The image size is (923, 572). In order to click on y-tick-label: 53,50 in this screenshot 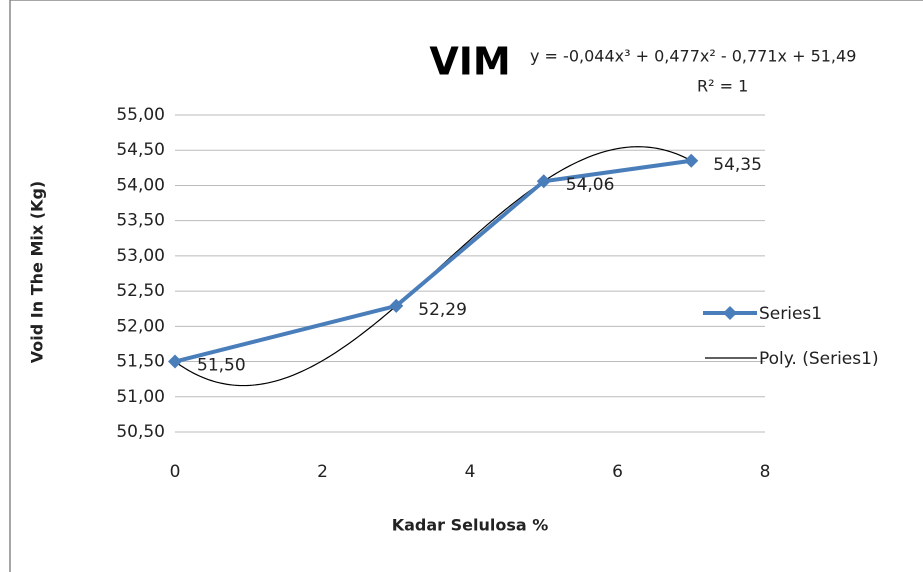, I will do `click(140, 221)`.